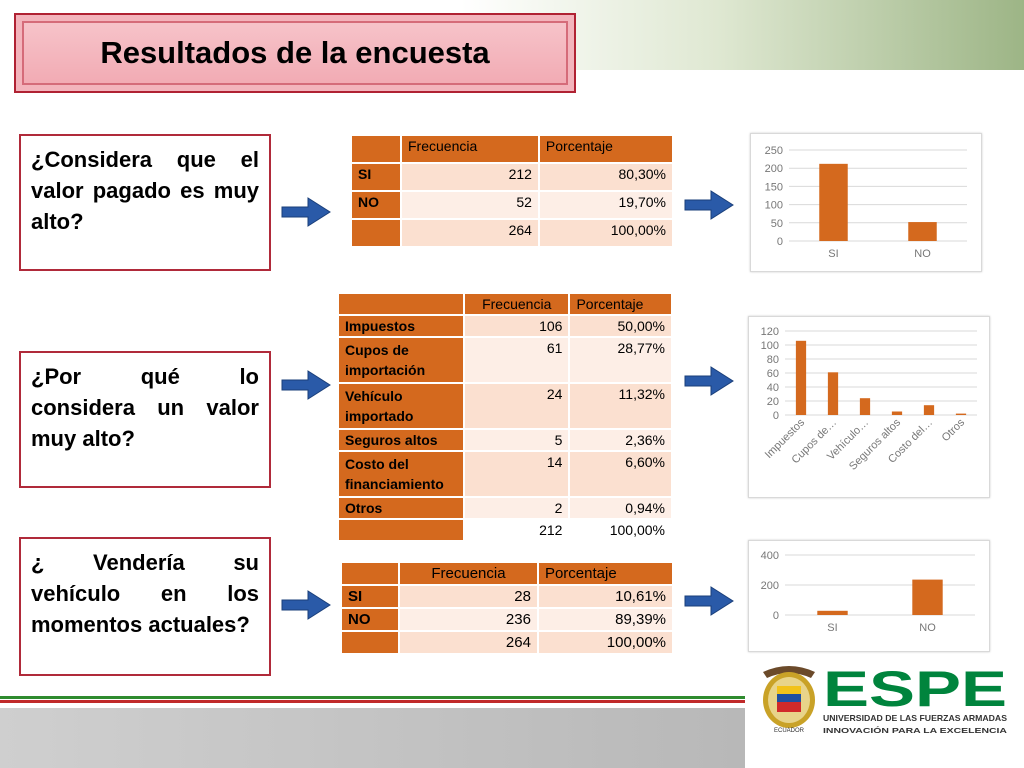  What do you see at coordinates (516, 360) in the screenshot?
I see `cell-frecuencia: 61` at bounding box center [516, 360].